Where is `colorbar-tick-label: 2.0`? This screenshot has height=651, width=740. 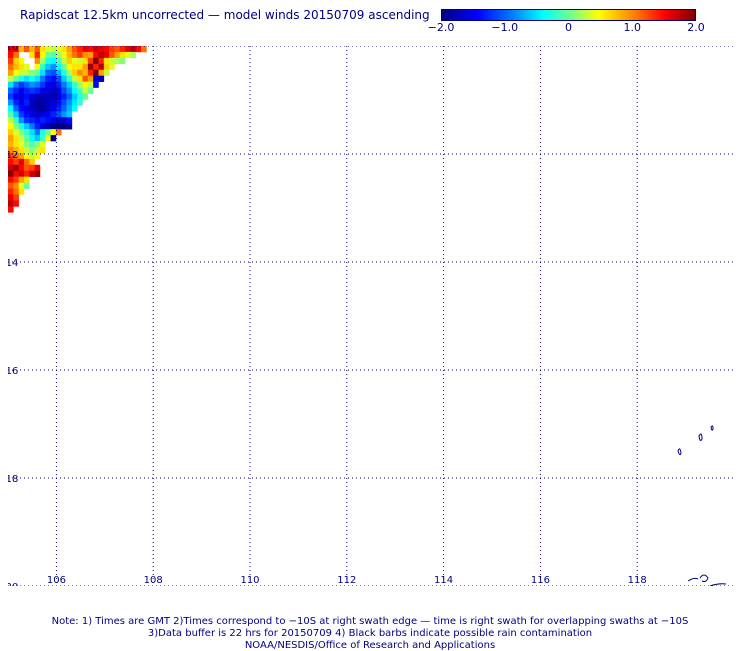 colorbar-tick-label: 2.0 is located at coordinates (696, 27).